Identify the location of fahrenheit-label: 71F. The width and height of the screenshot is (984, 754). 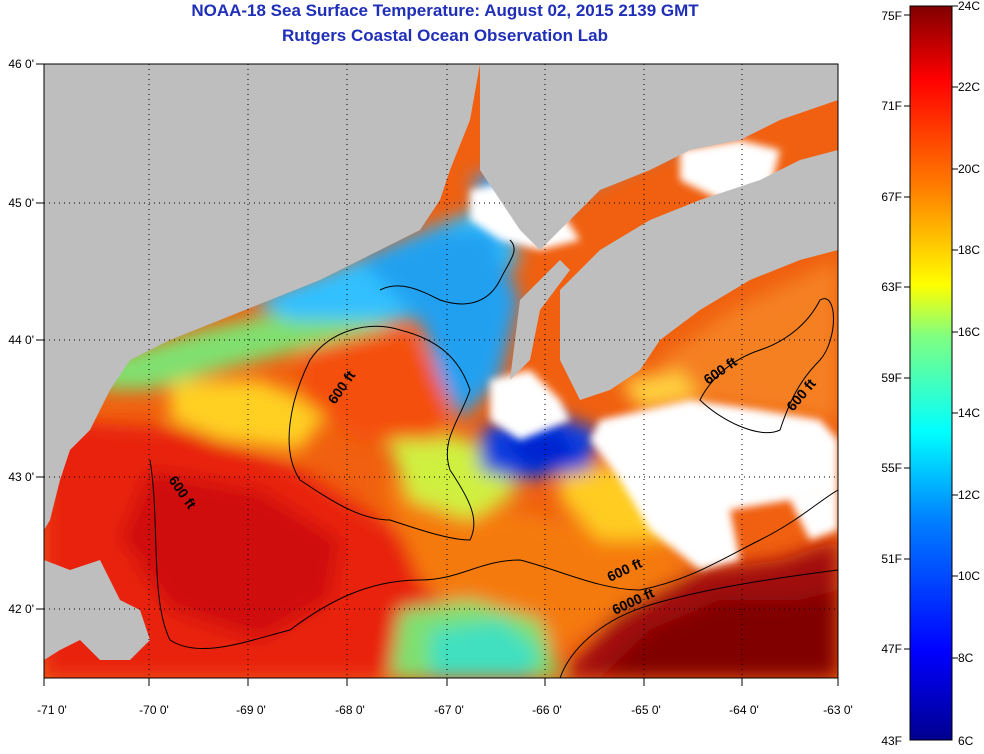
(891, 106).